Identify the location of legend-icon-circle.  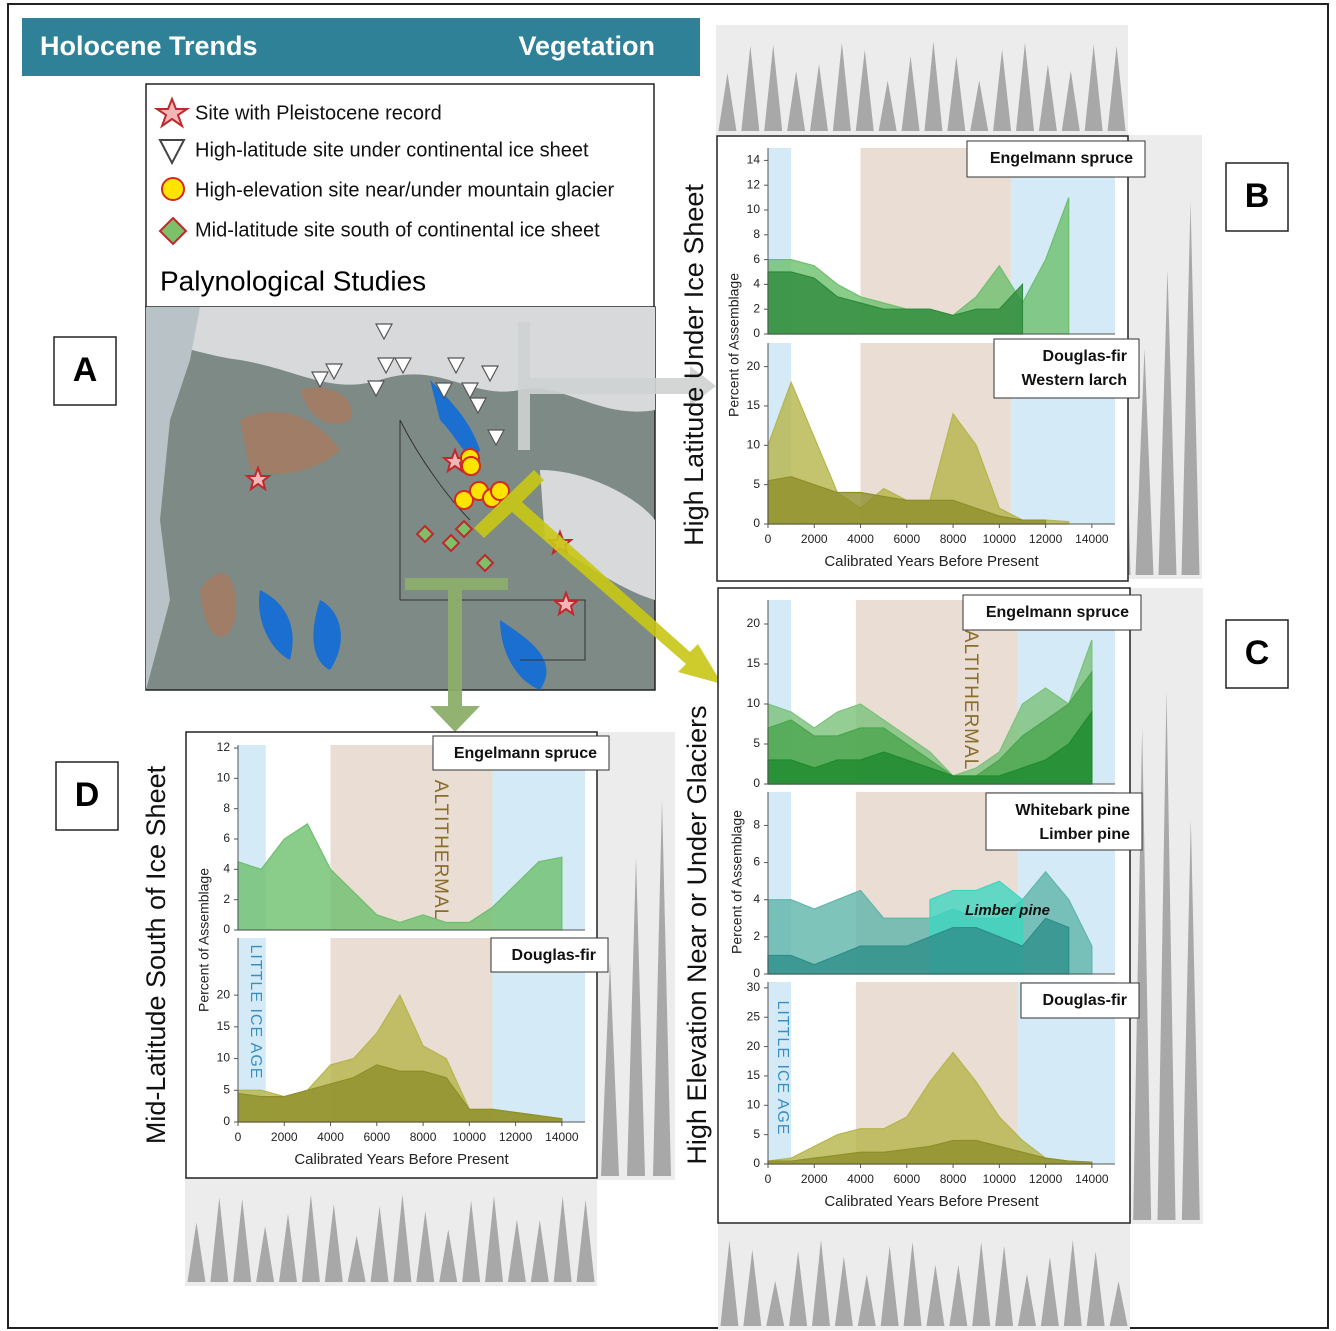
(173, 189).